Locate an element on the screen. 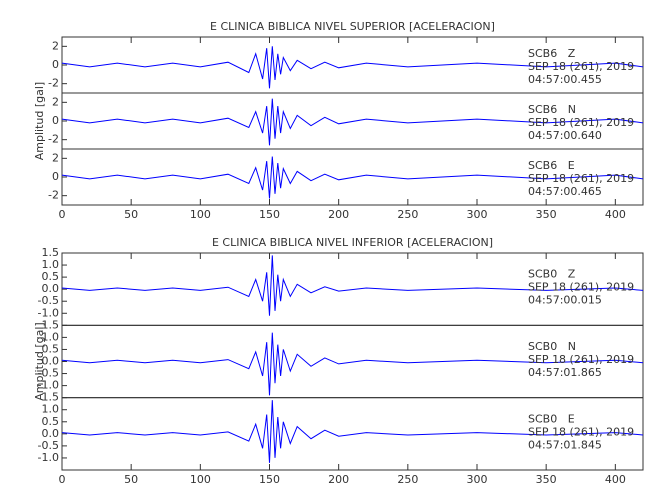 The image size is (650, 500). time-label: 04:57:00.465 is located at coordinates (565, 191).